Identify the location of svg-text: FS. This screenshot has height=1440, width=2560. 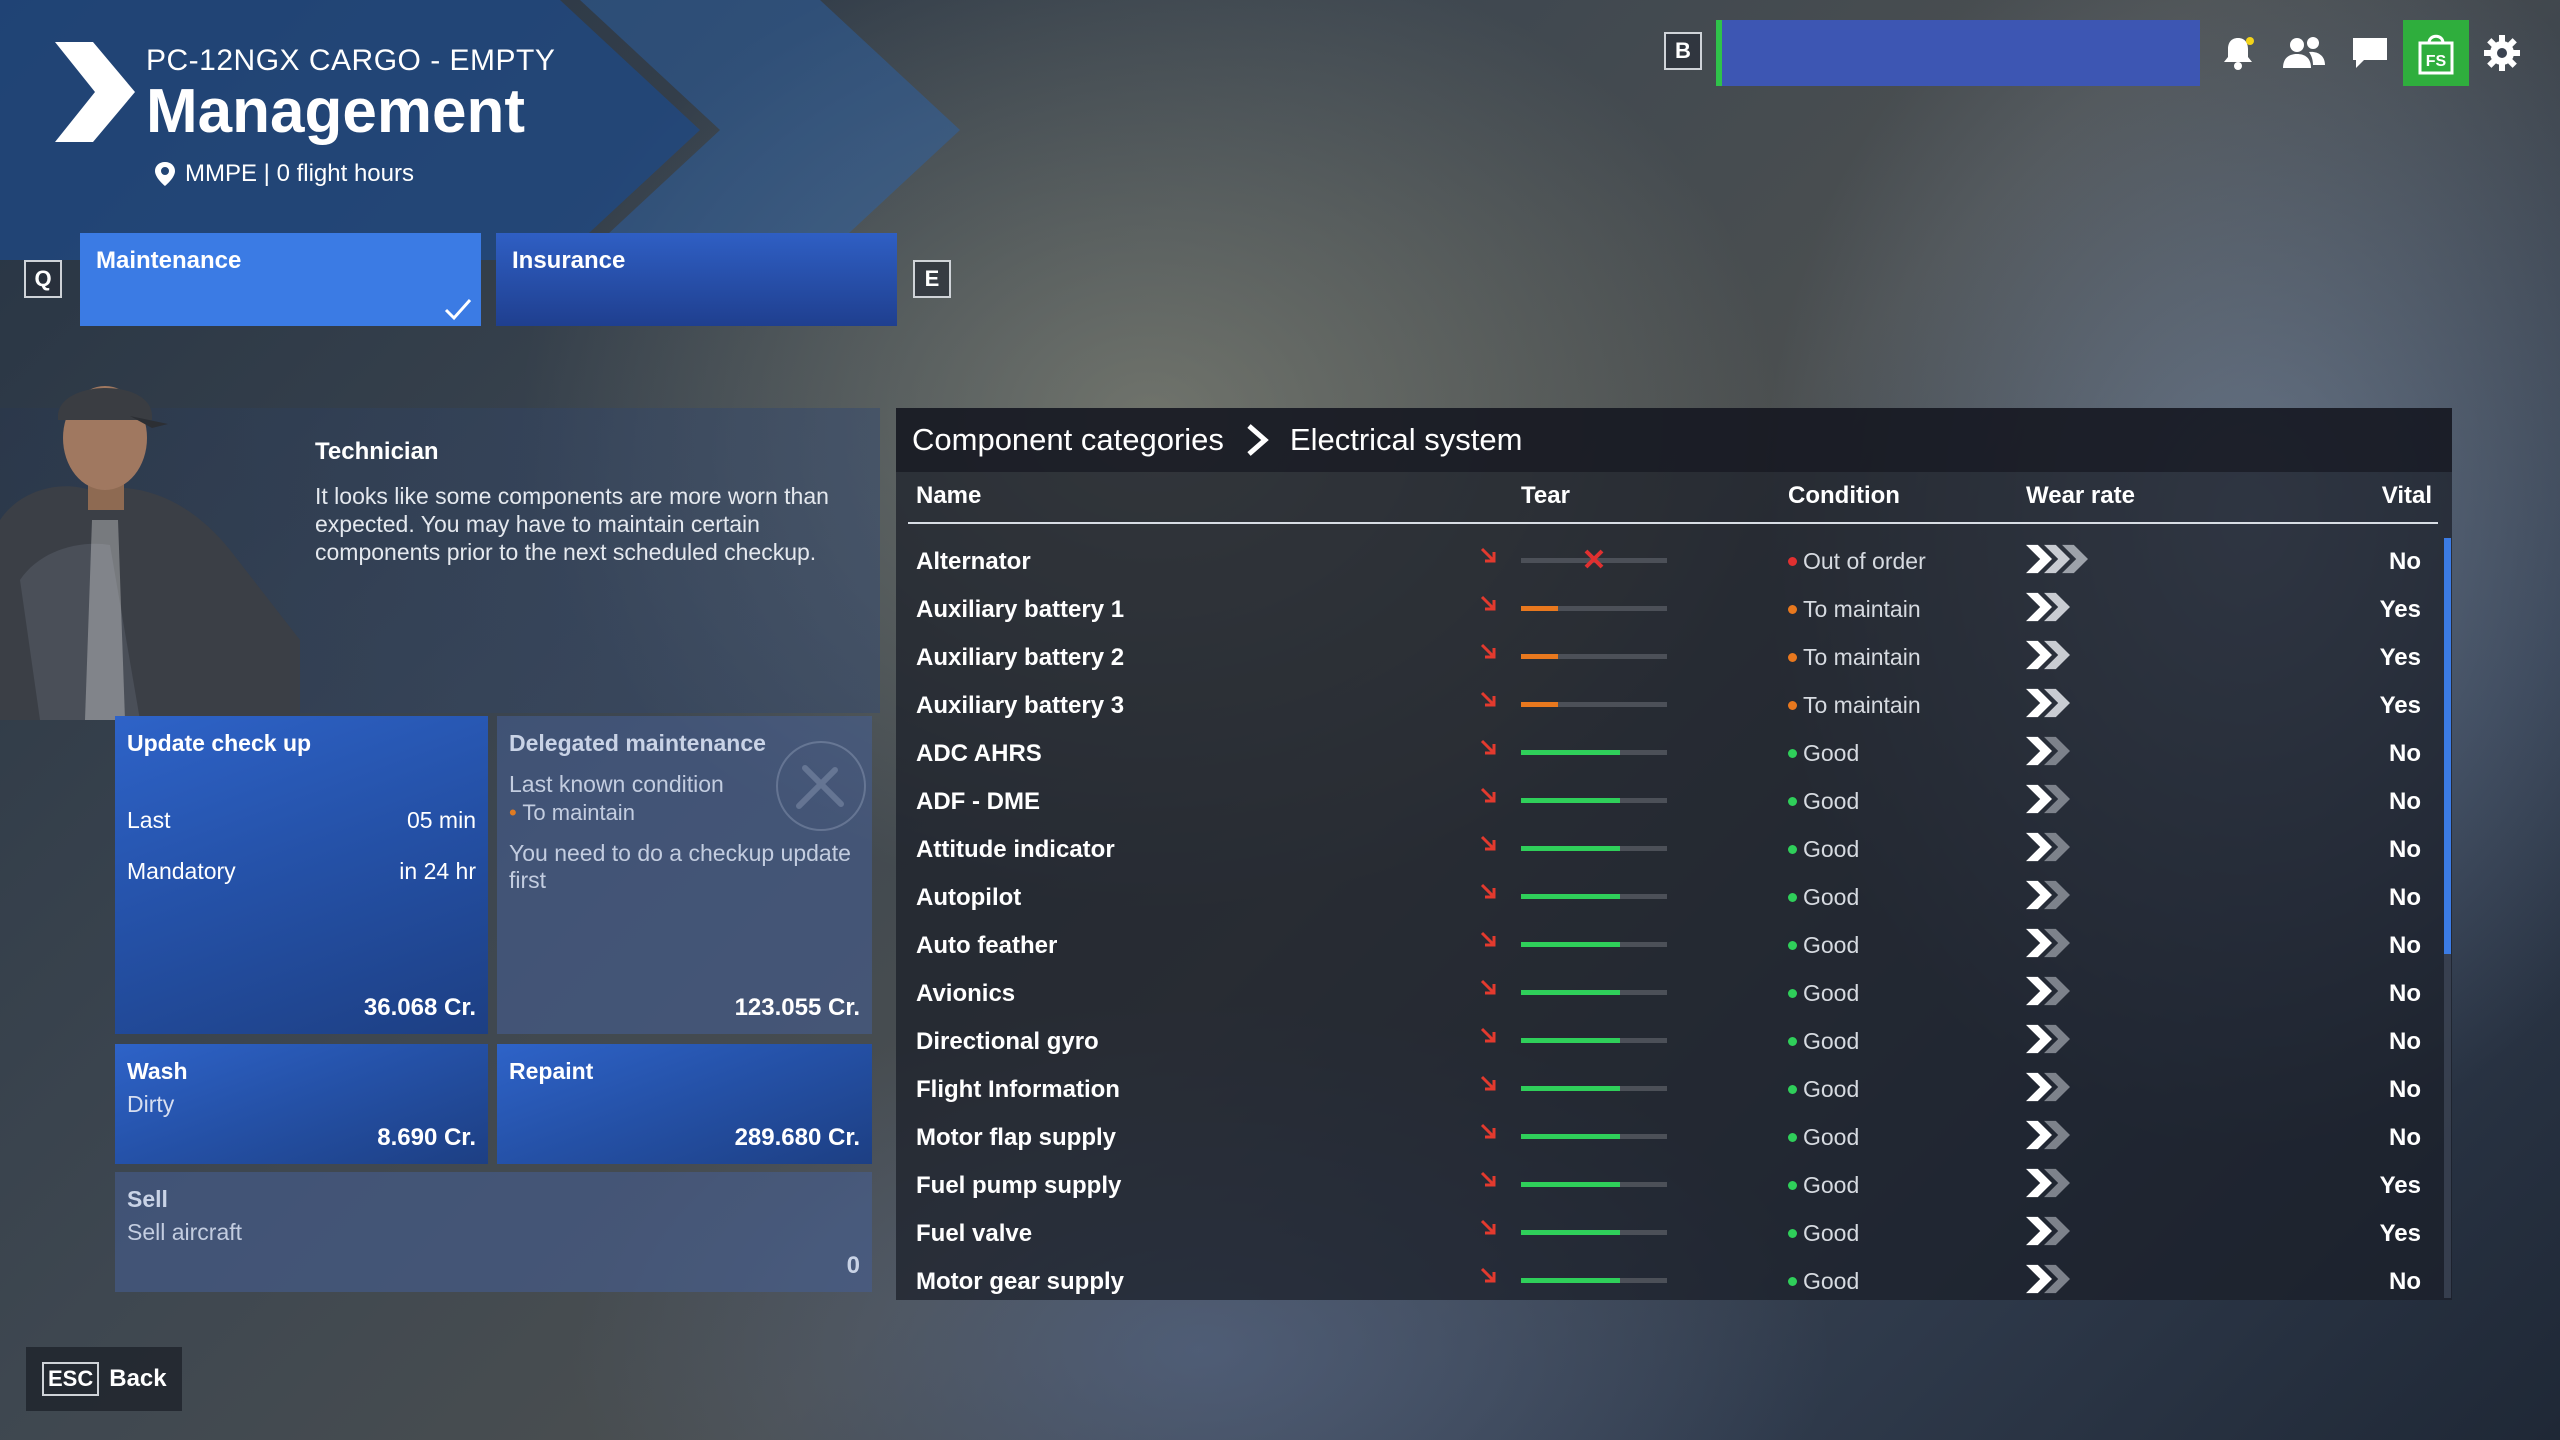
(2436, 61).